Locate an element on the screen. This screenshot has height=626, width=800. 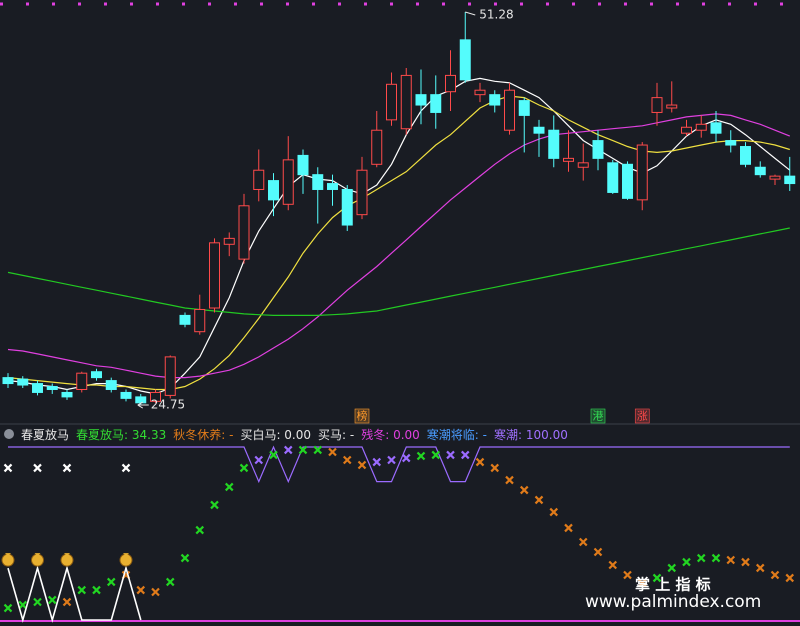
ma-line is located at coordinates (398, 271).